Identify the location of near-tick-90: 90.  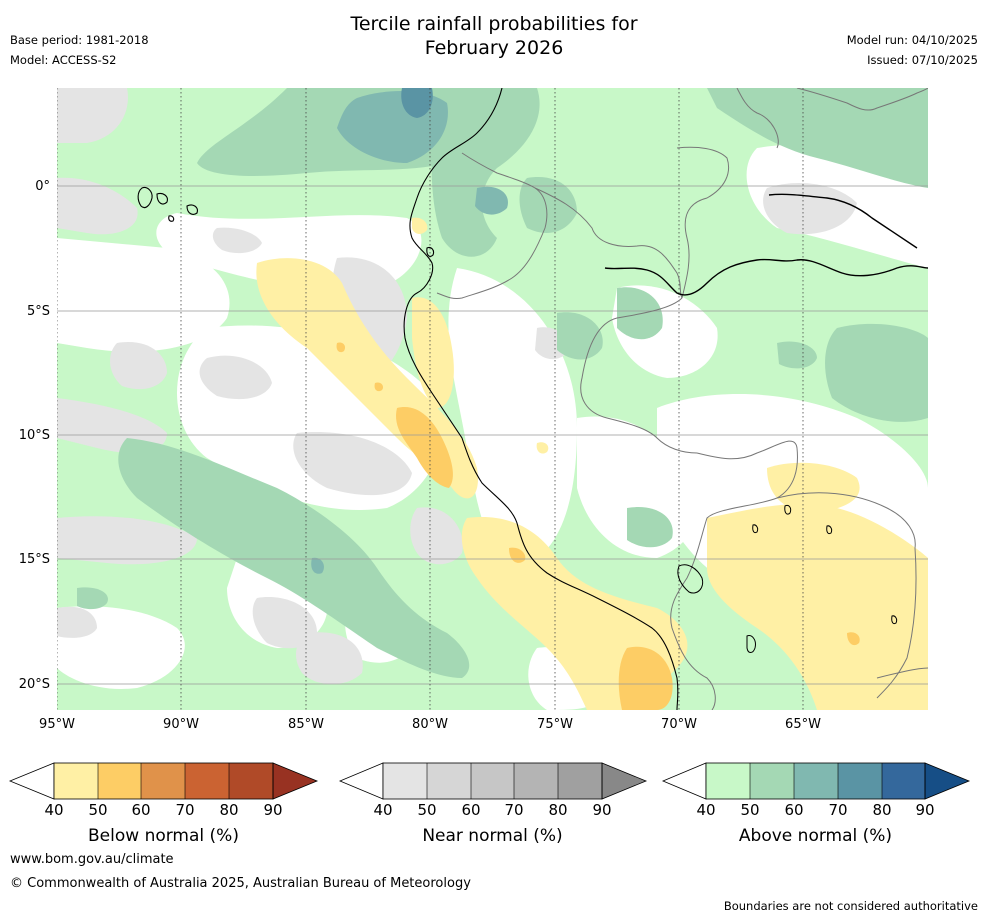
(602, 810).